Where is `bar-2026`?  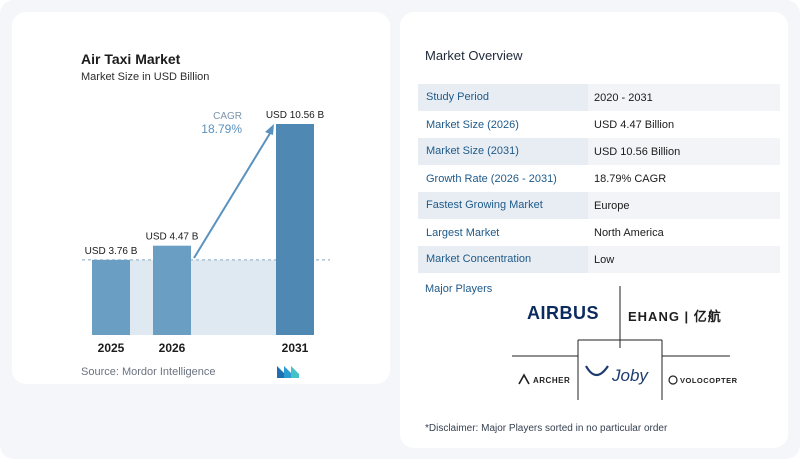
bar-2026 is located at coordinates (172, 290).